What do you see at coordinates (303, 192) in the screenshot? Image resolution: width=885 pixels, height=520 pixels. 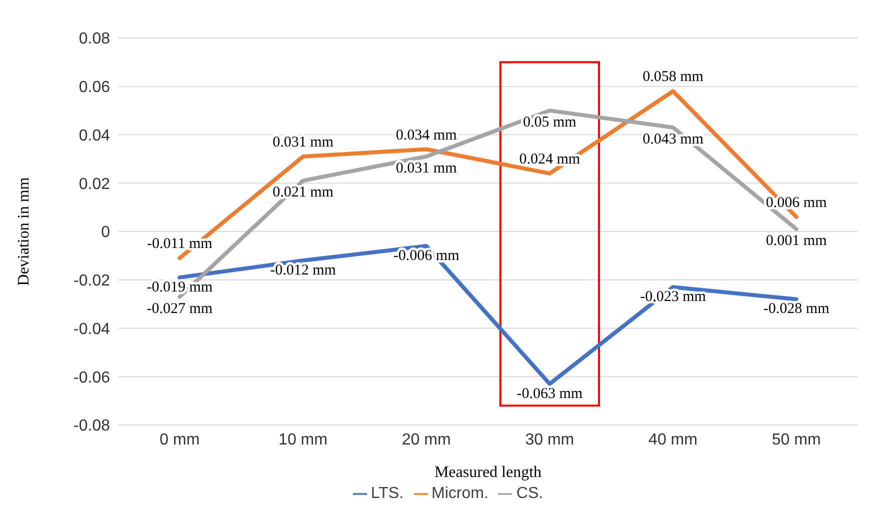 I see `data-label: 0.021 mm` at bounding box center [303, 192].